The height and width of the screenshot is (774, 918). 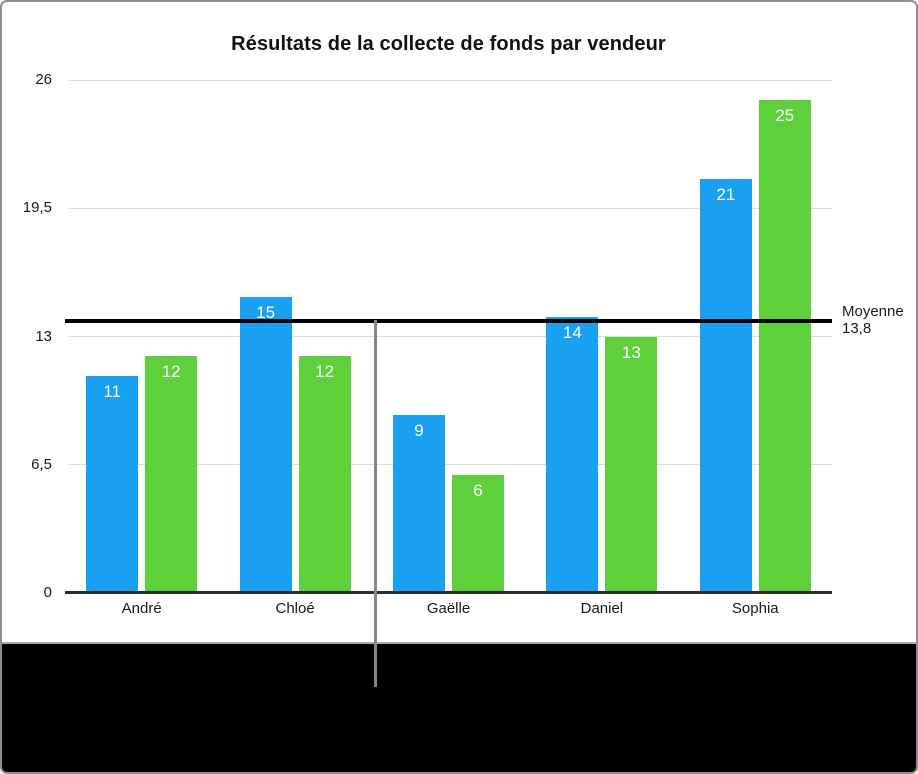 I want to click on bar-value-label: 21, so click(x=726, y=194).